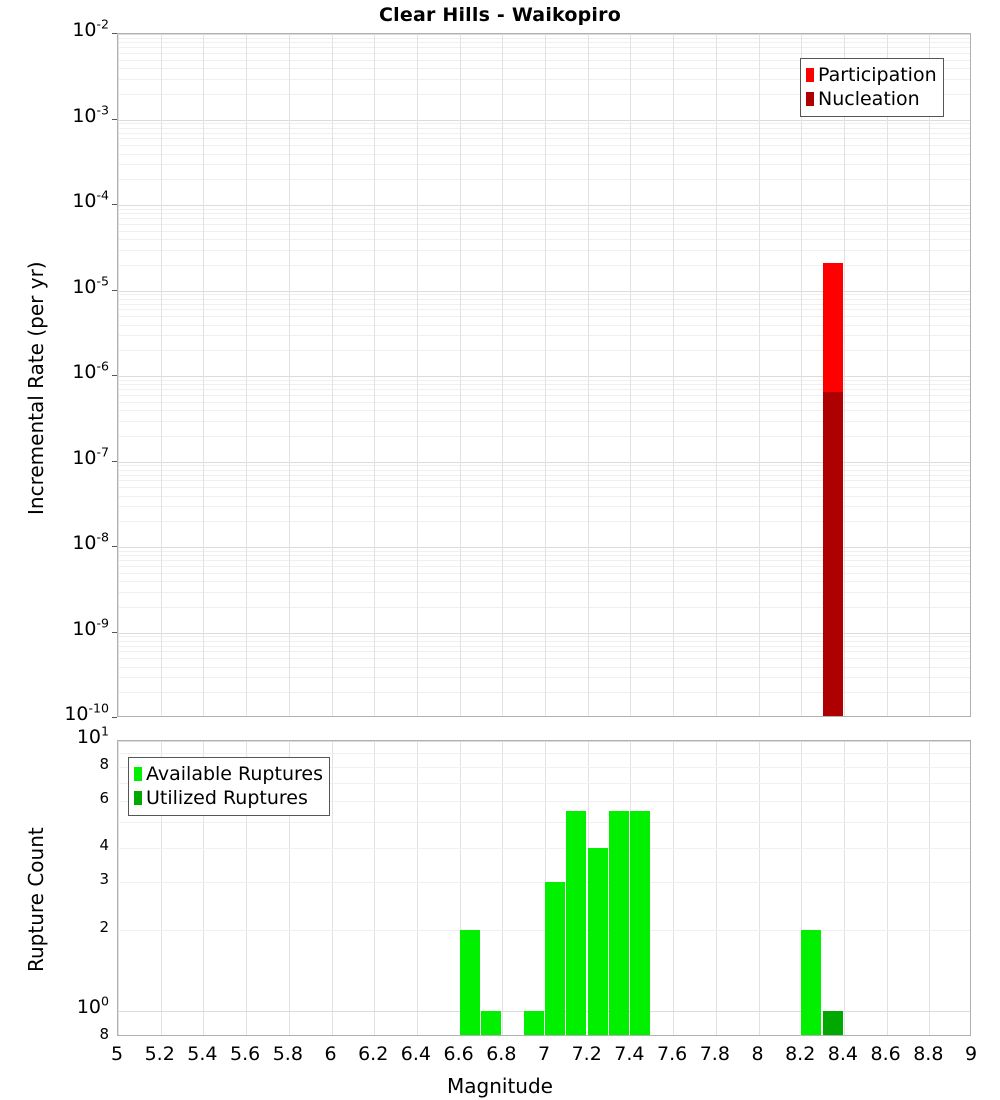 The width and height of the screenshot is (1000, 1100). Describe the element at coordinates (869, 98) in the screenshot. I see `legend-label: Nucleation` at that location.